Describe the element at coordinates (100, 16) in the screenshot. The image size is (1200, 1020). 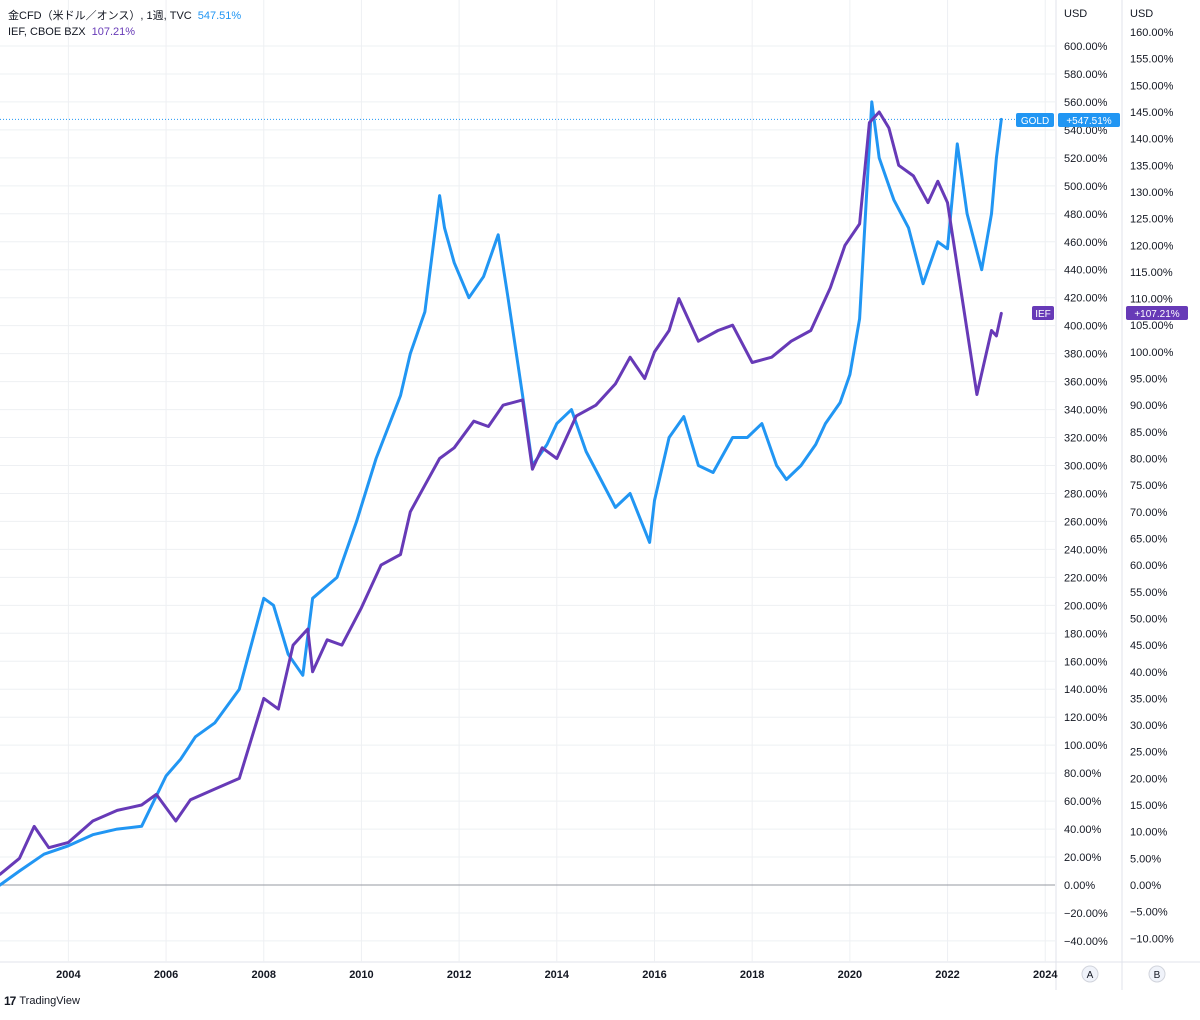
I see `legend-gold-name: 金CFD（米ドル／オンス）, 1週, TVC` at that location.